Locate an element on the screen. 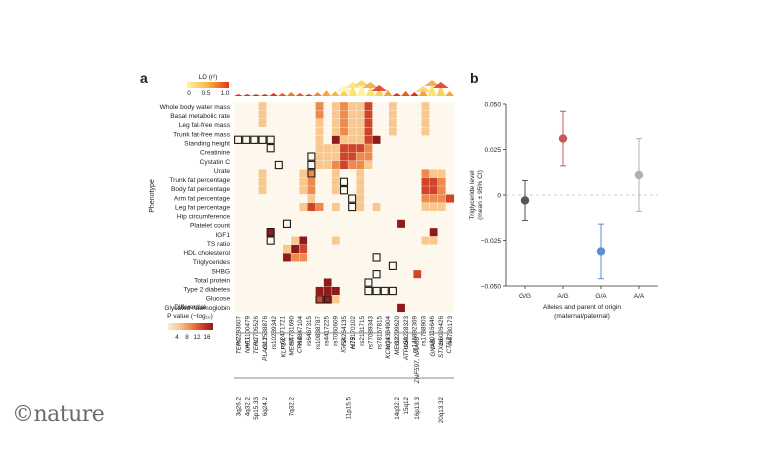  snp-label: rs12538876 is located at coordinates (265, 333).